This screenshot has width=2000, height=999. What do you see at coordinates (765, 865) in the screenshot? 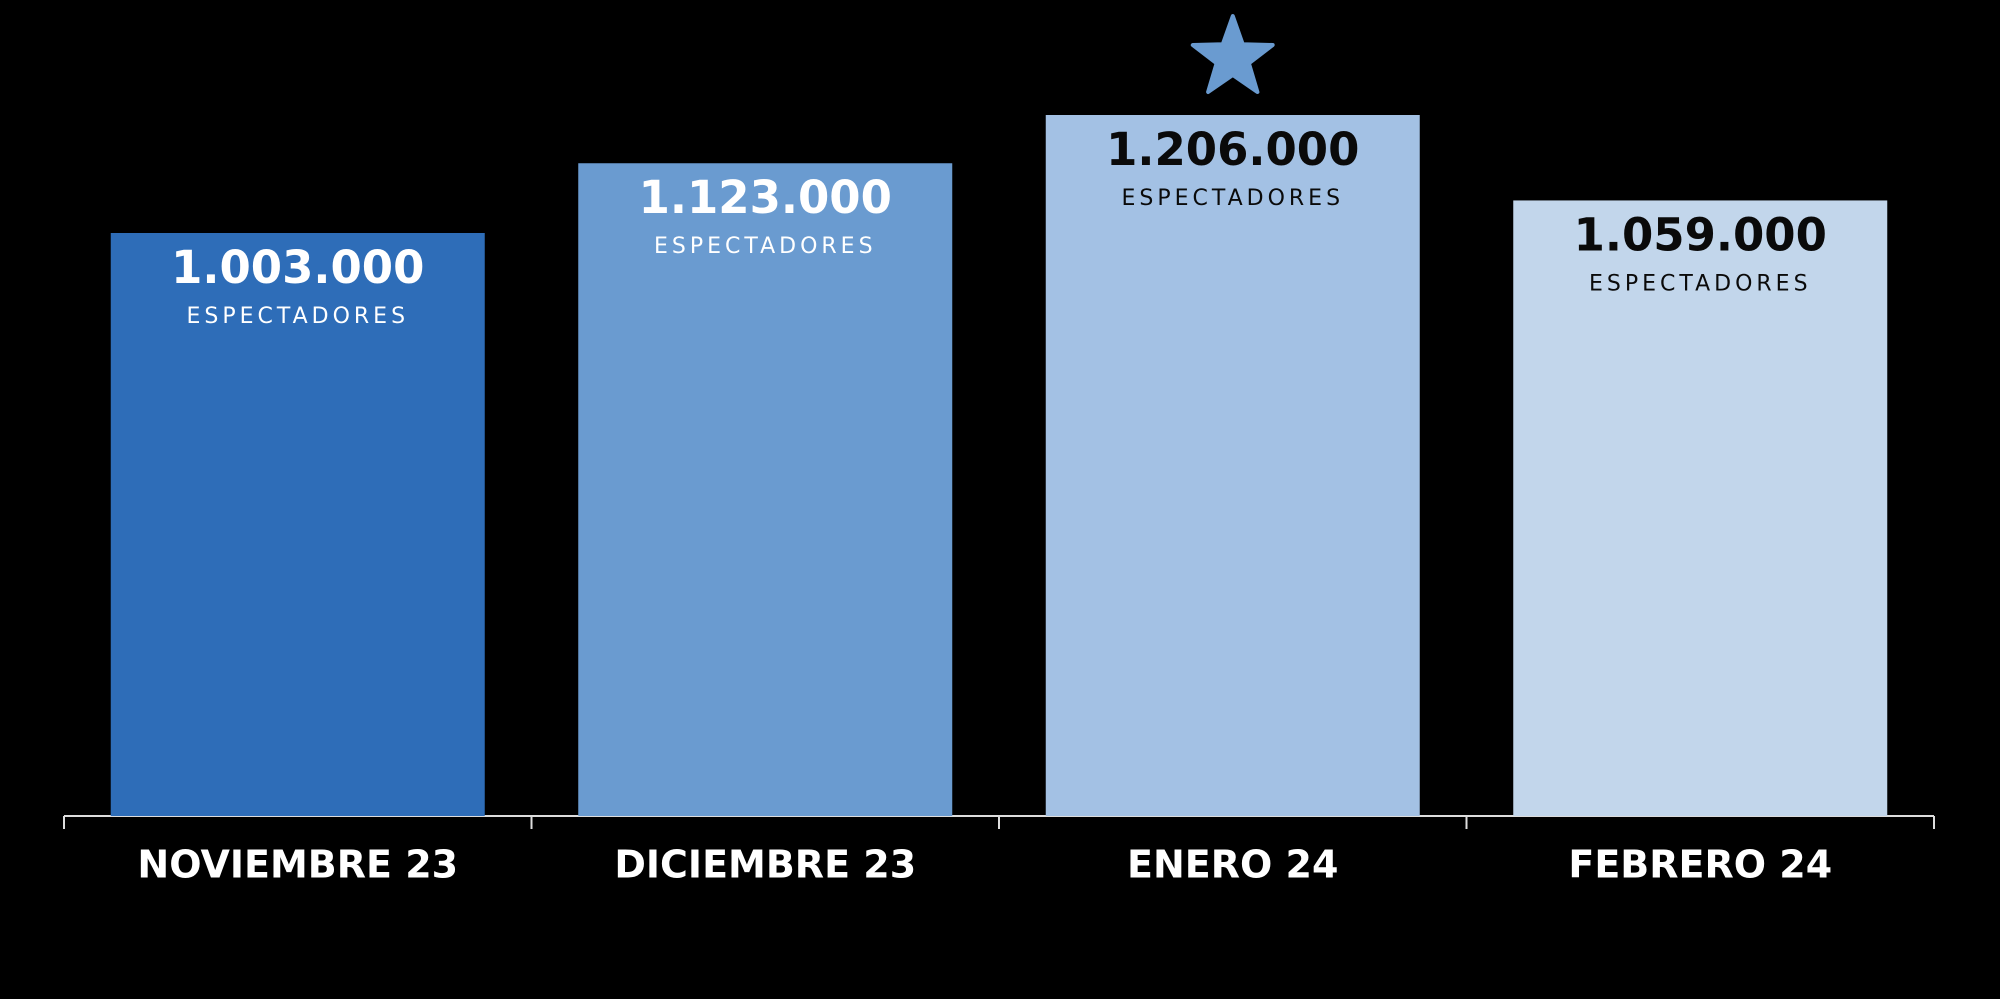
I see `x-tick-label: DICIEMBRE 23` at bounding box center [765, 865].